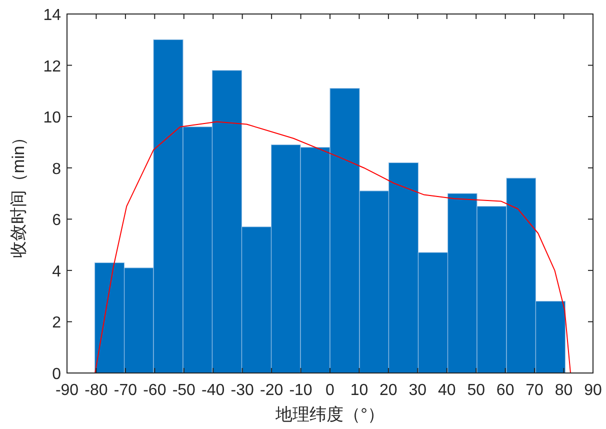 Image resolution: width=606 pixels, height=429 pixels. I want to click on x-tick-label: -40, so click(213, 390).